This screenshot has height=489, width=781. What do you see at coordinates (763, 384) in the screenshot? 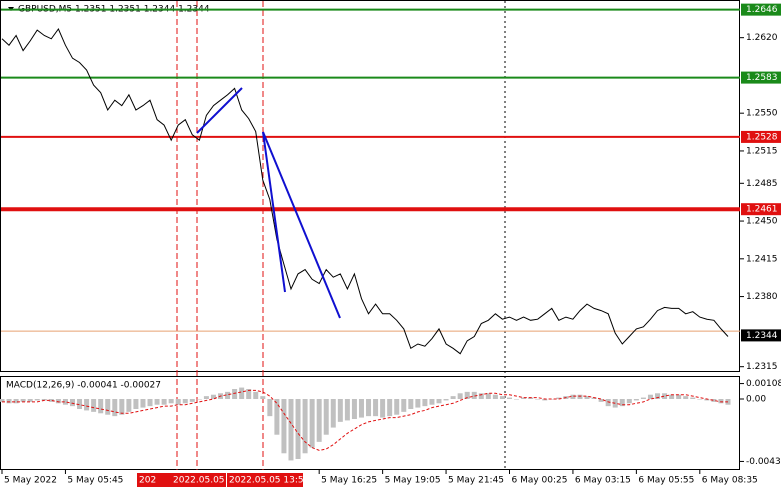
I see `y-tick-label: 0.00108` at bounding box center [763, 384].